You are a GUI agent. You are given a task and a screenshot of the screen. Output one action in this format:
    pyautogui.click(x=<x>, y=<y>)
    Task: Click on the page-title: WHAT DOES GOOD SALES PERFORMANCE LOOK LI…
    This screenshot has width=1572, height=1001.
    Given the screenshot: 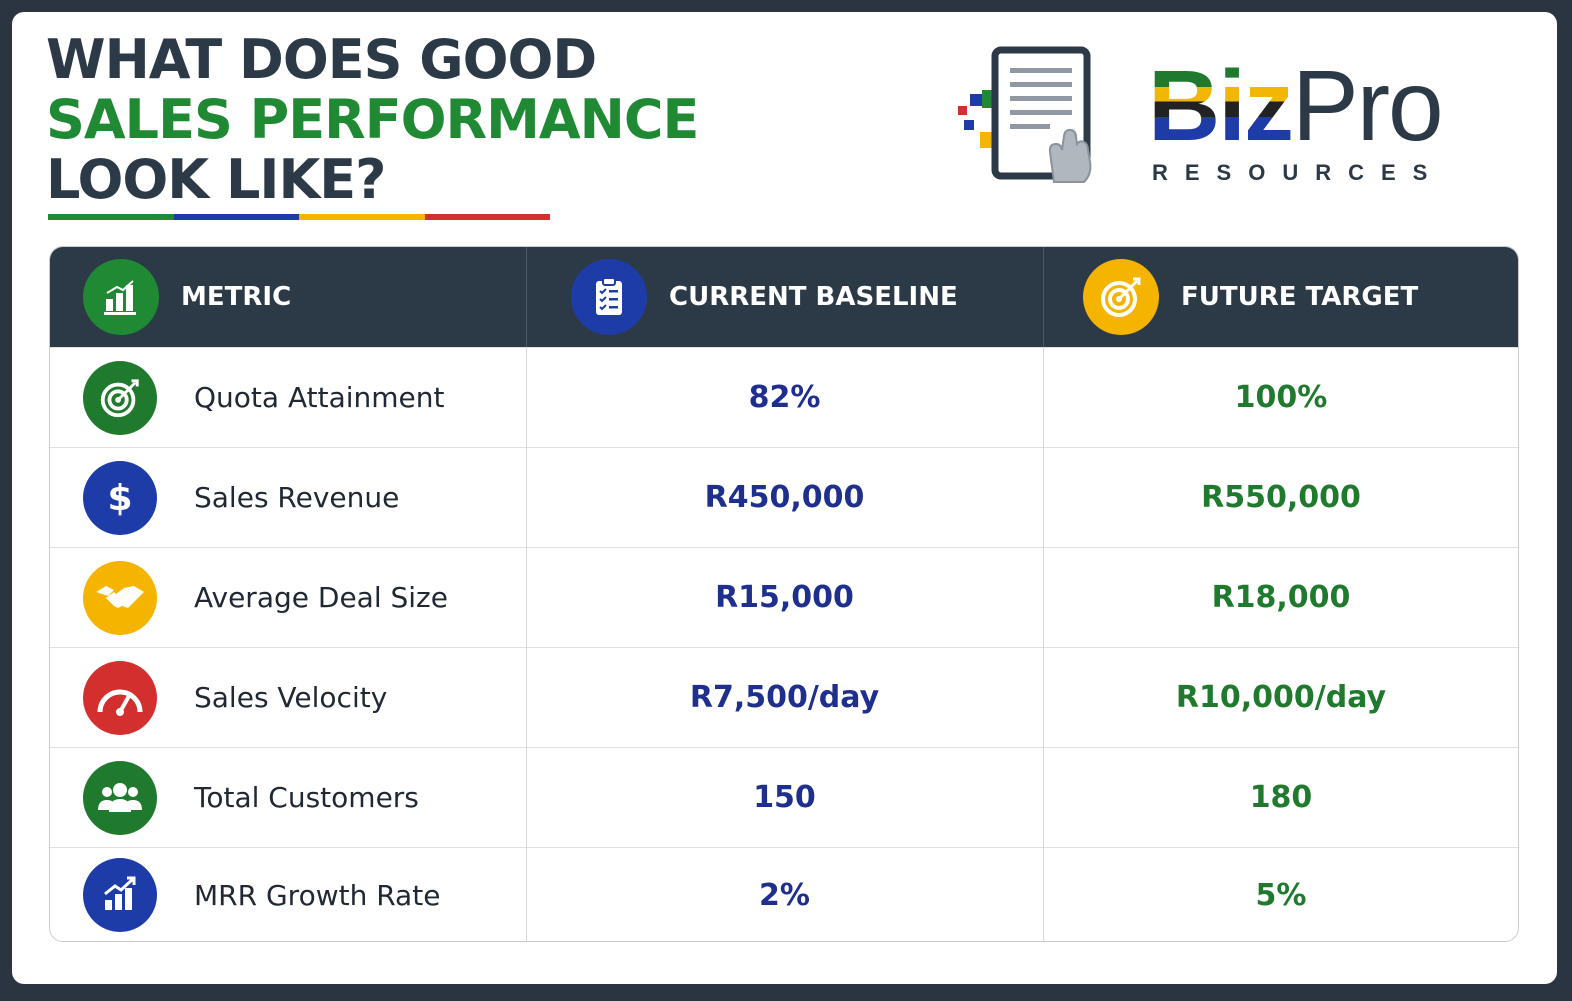 What is the action you would take?
    pyautogui.click(x=372, y=119)
    